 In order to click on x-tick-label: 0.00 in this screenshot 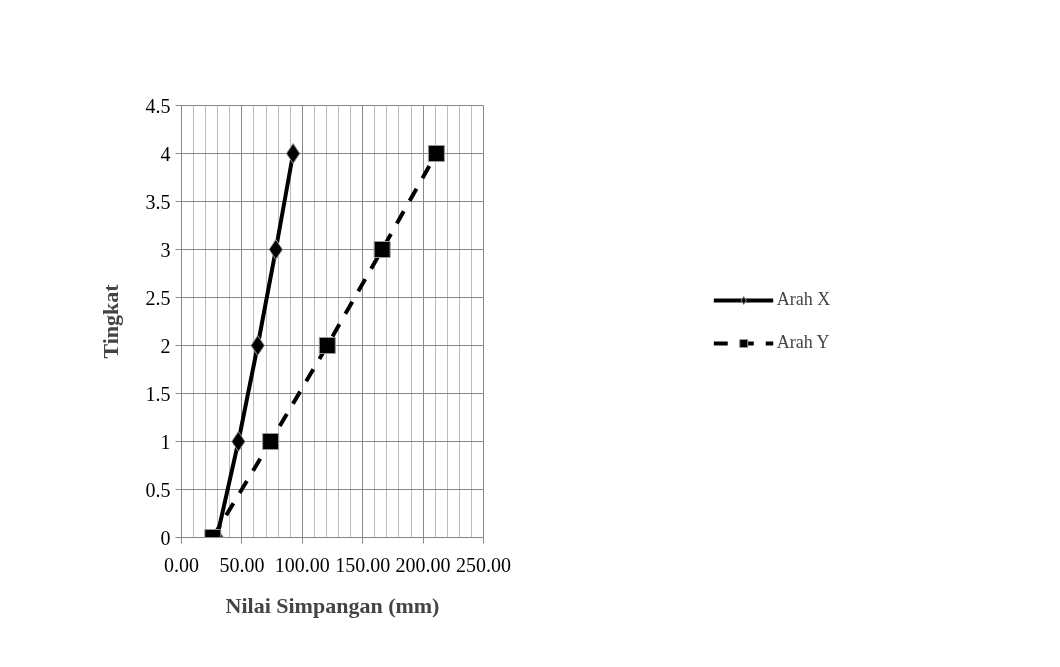, I will do `click(181, 564)`.